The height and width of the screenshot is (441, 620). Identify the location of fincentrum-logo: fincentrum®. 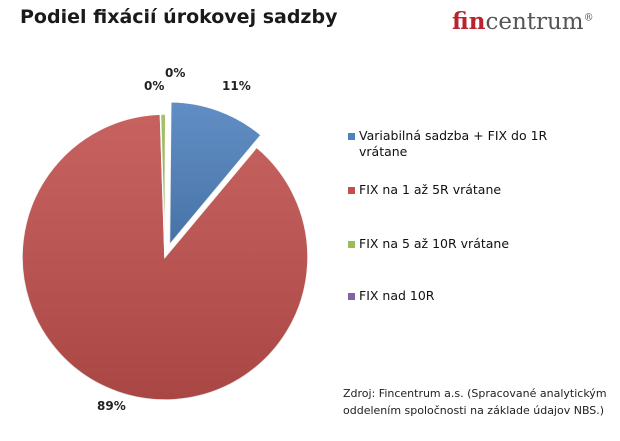
(523, 21).